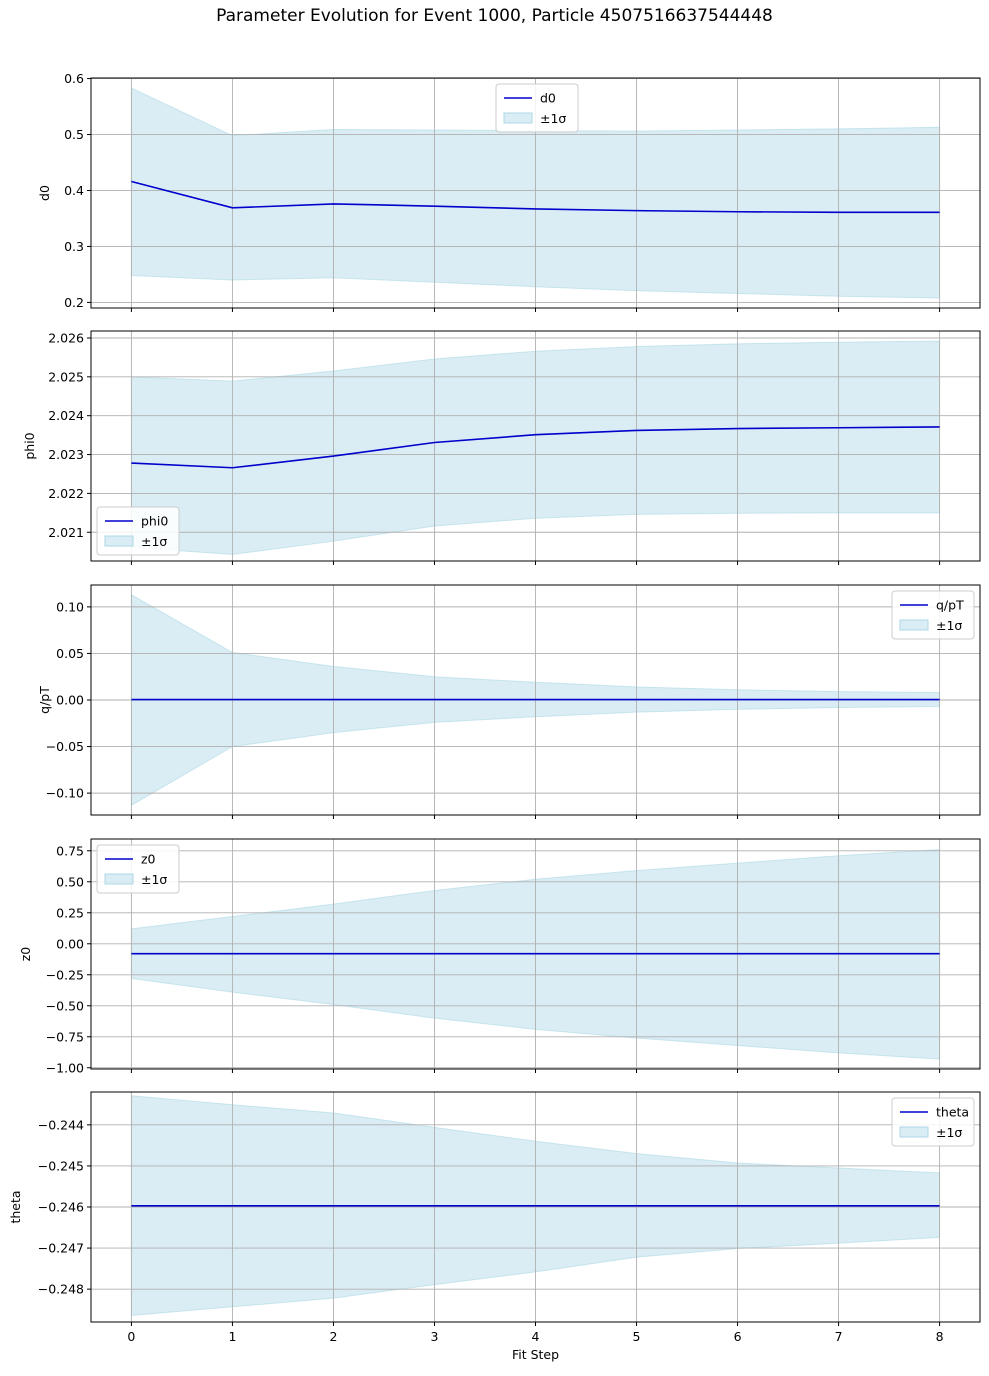  I want to click on panel-3-legend-band-swatch, so click(119, 879).